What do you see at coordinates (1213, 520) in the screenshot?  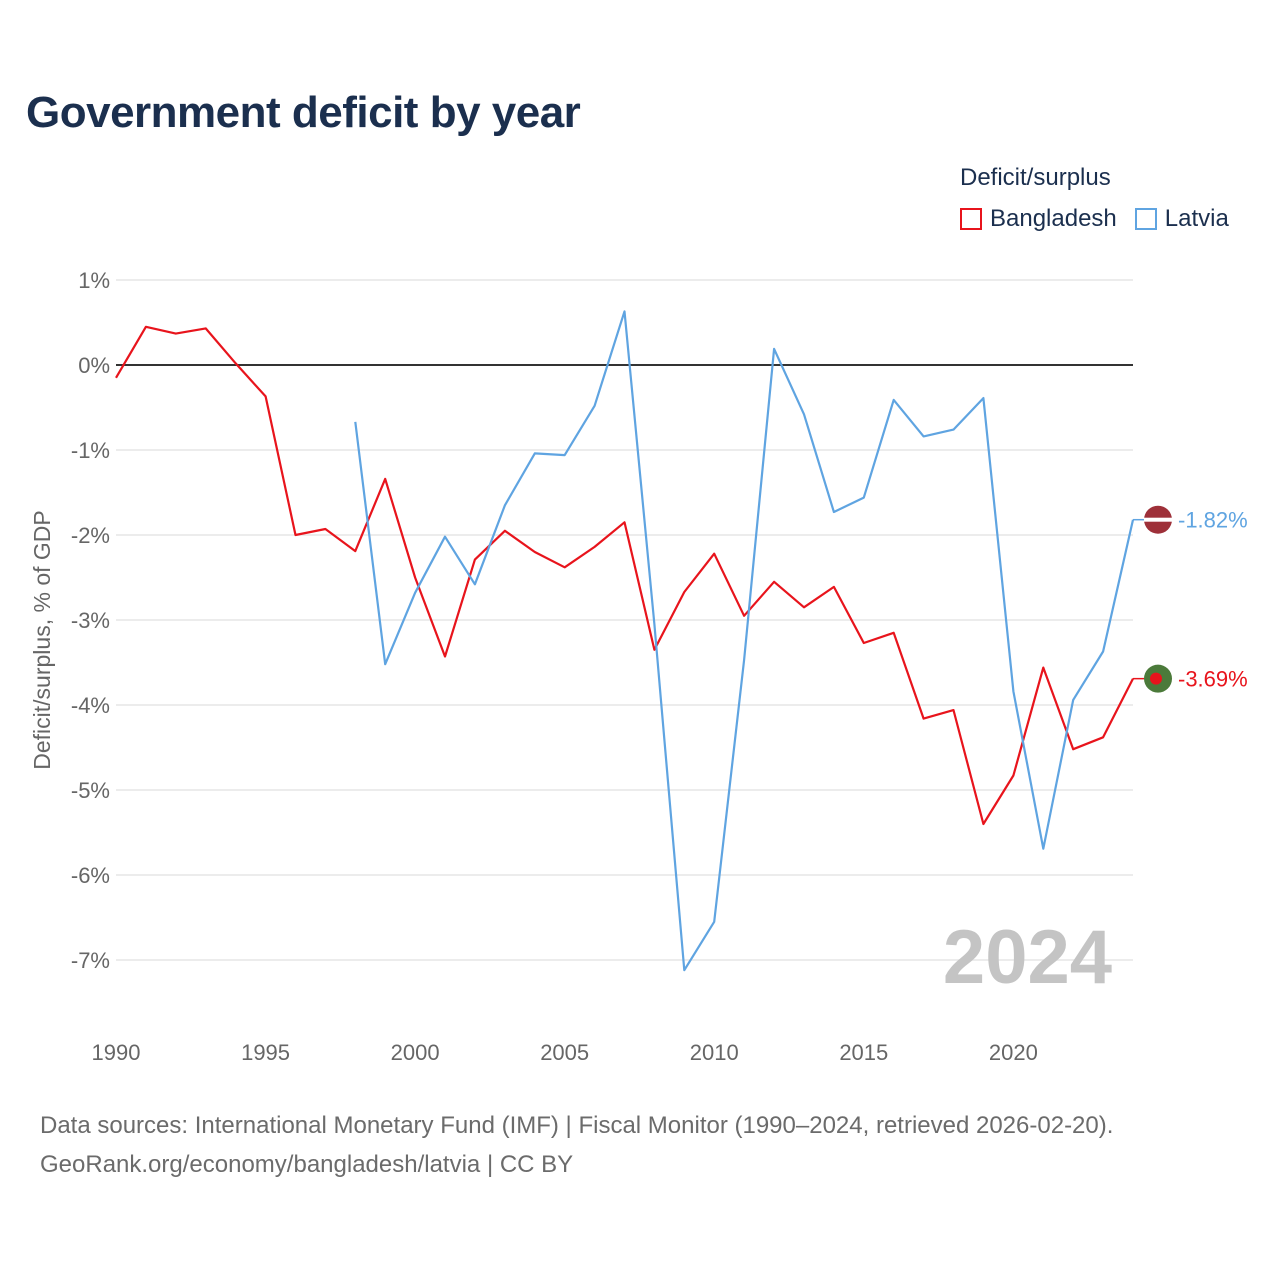 I see `end-value-label: -1.82%` at bounding box center [1213, 520].